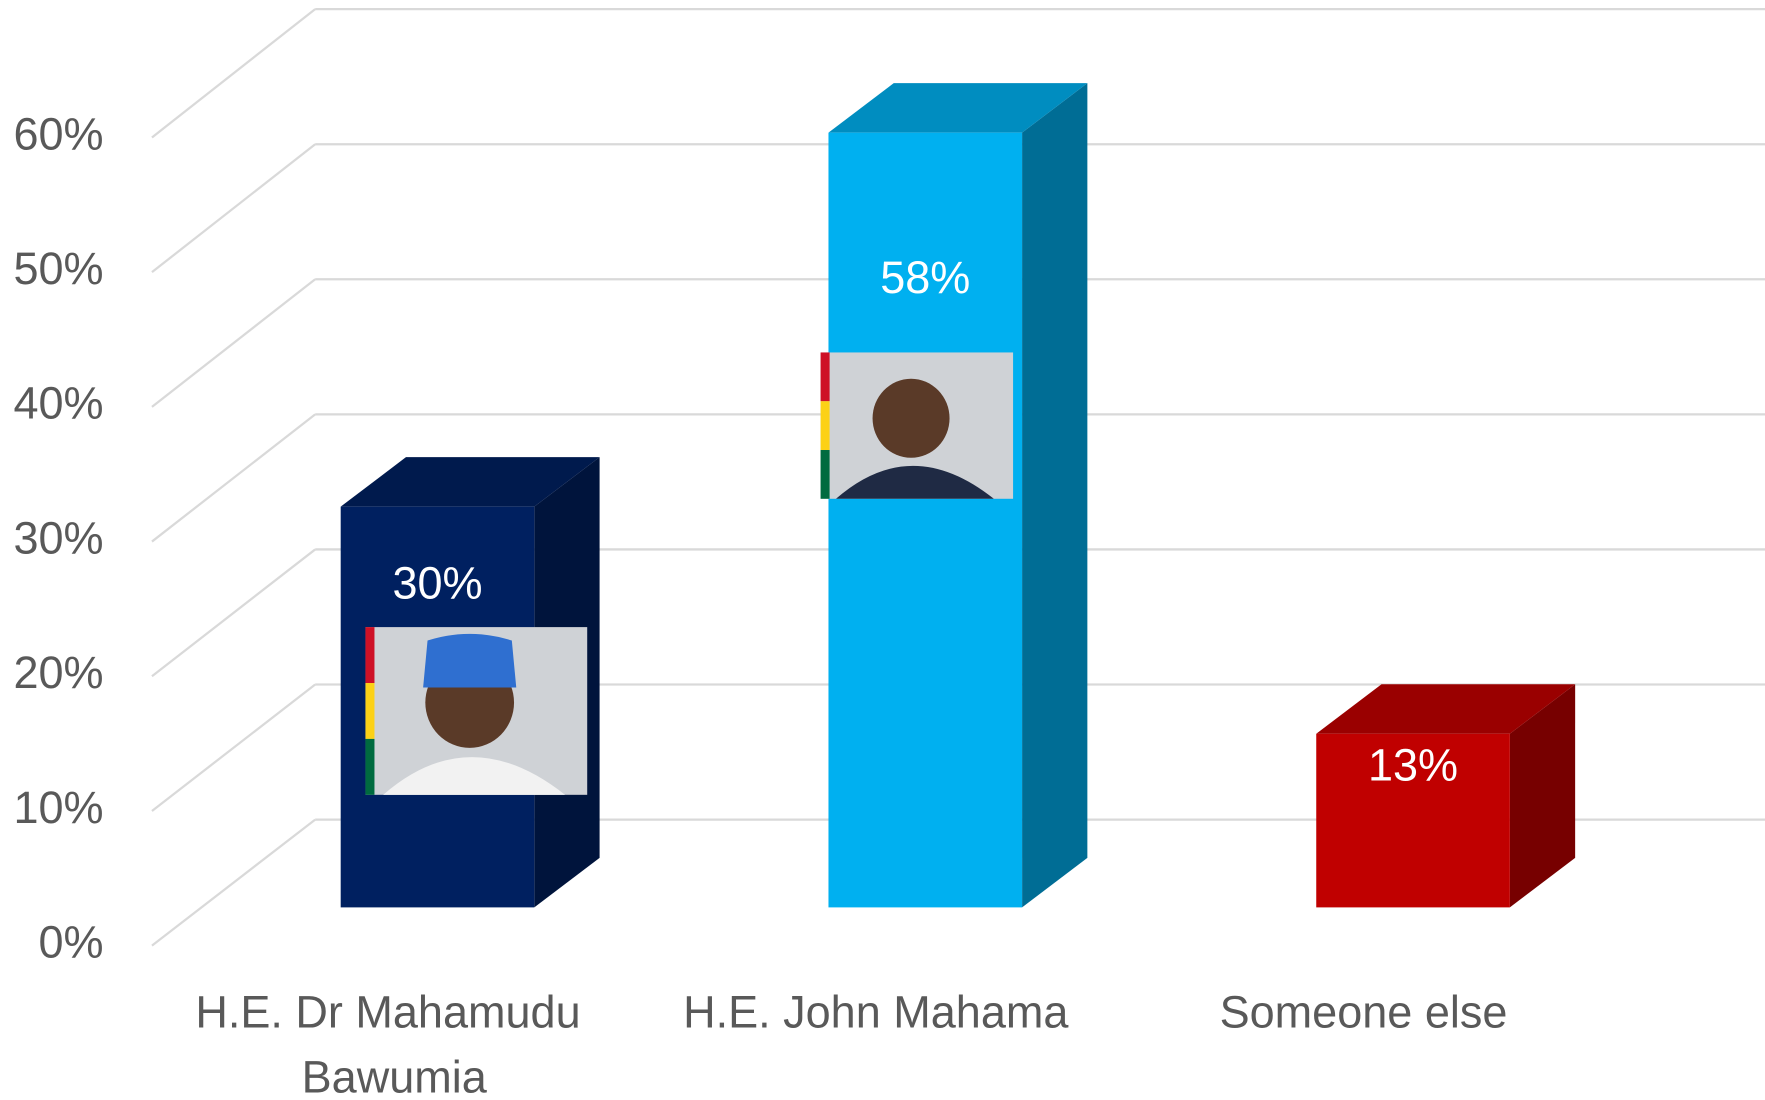 The width and height of the screenshot is (1765, 1100). Describe the element at coordinates (1364, 1011) in the screenshot. I see `x-tick-label: Someone else` at that location.